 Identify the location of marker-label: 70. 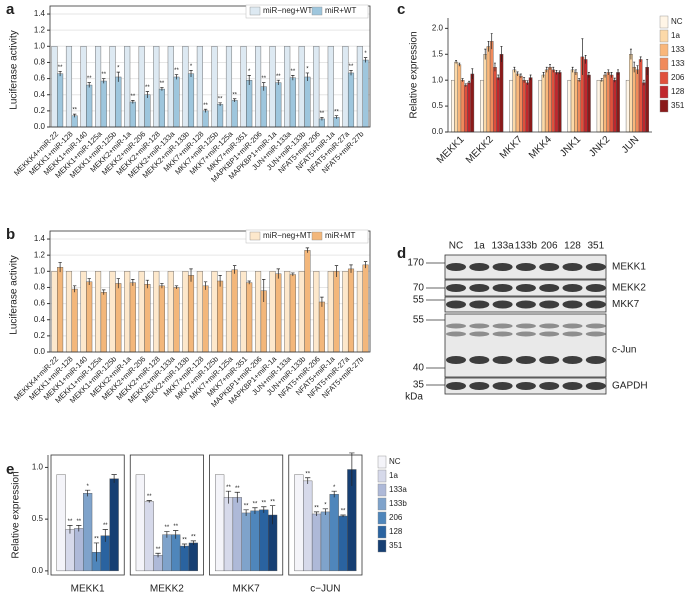
(419, 288).